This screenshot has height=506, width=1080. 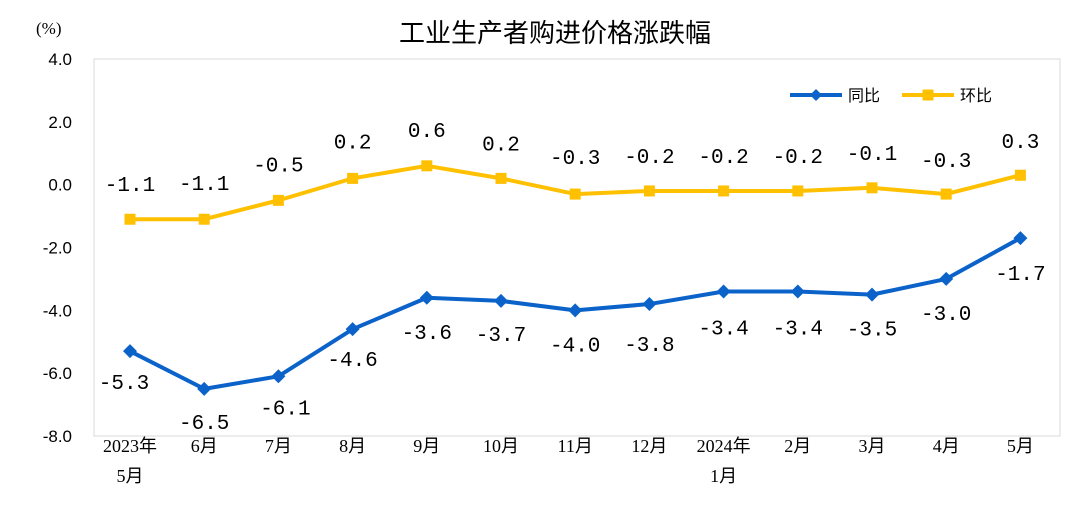 I want to click on chart-title: 工业生产者购进价格涨跌幅, so click(x=555, y=34).